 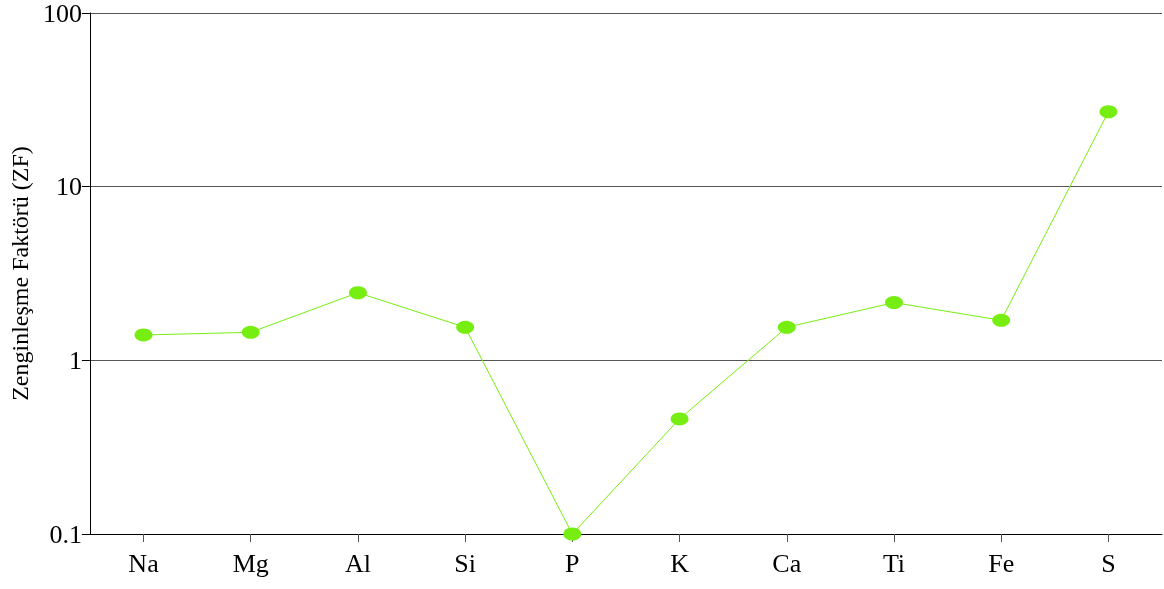 I want to click on x-tick-label: Fe, so click(x=1001, y=563).